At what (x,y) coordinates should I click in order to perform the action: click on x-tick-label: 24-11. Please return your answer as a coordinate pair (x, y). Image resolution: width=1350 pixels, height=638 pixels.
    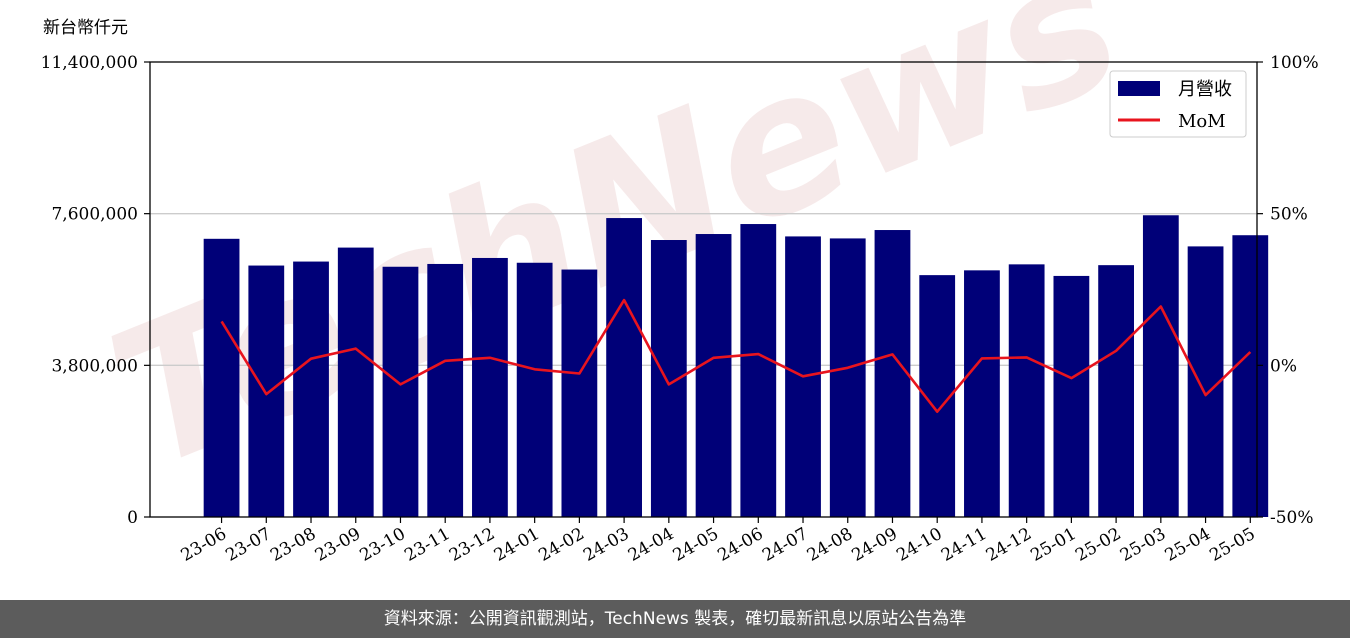
    Looking at the image, I should click on (964, 545).